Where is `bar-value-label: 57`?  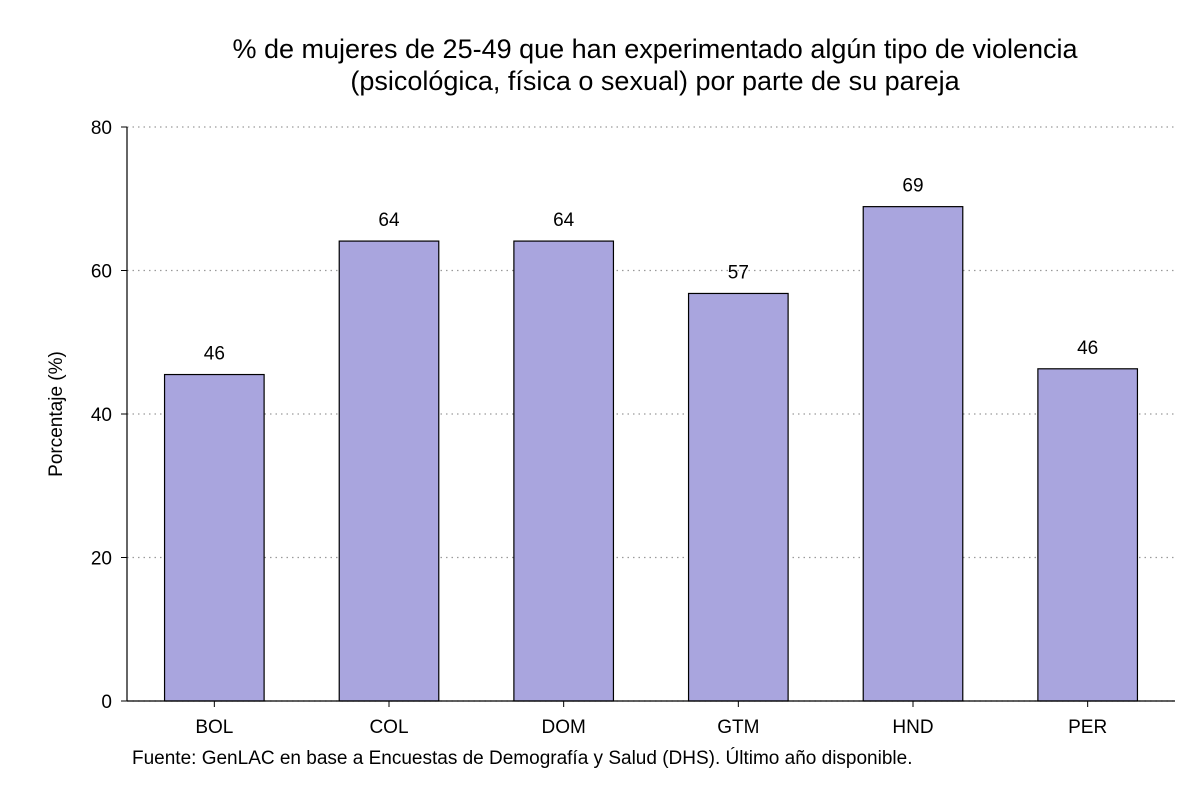 bar-value-label: 57 is located at coordinates (738, 272).